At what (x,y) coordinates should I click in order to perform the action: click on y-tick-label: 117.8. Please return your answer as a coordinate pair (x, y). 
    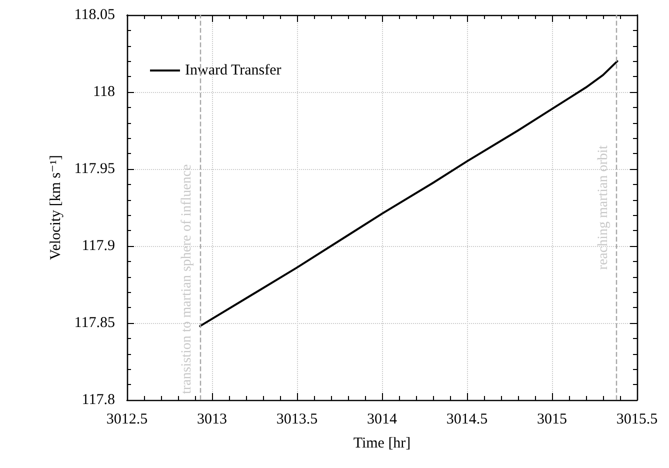
    Looking at the image, I should click on (98, 400).